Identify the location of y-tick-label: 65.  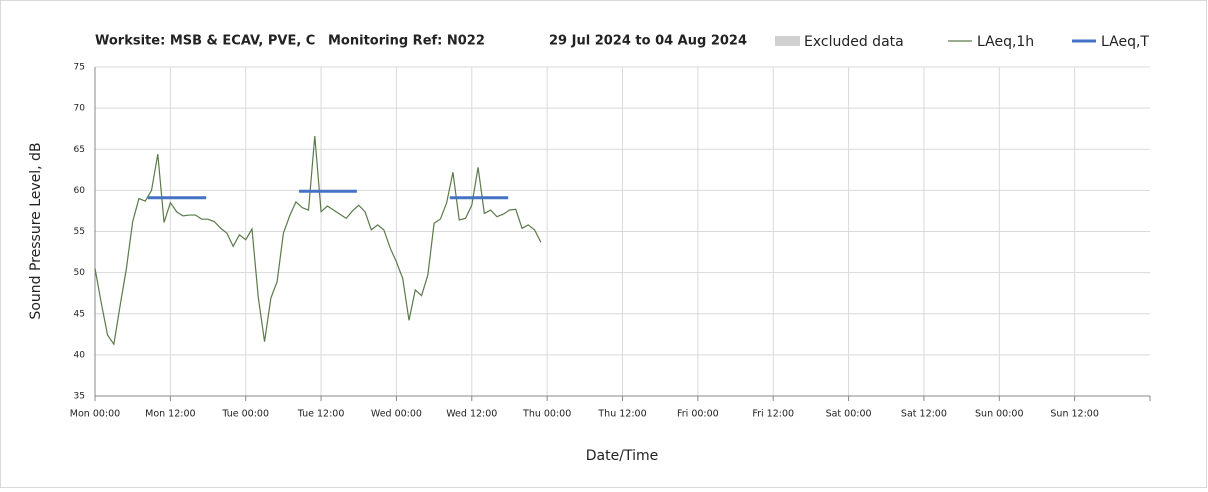
(79, 150).